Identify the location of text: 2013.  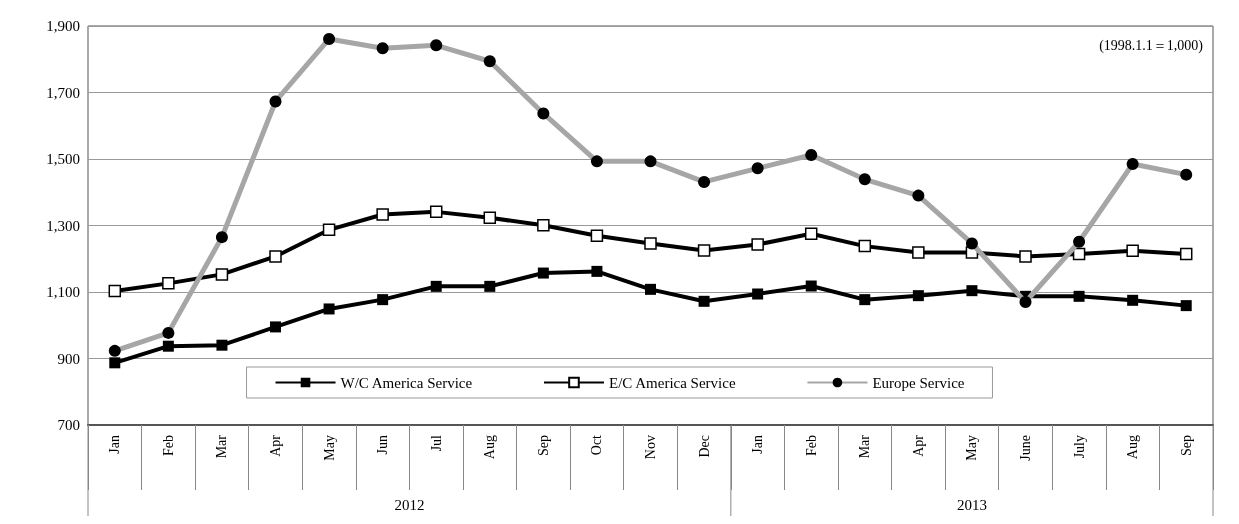
(971, 505).